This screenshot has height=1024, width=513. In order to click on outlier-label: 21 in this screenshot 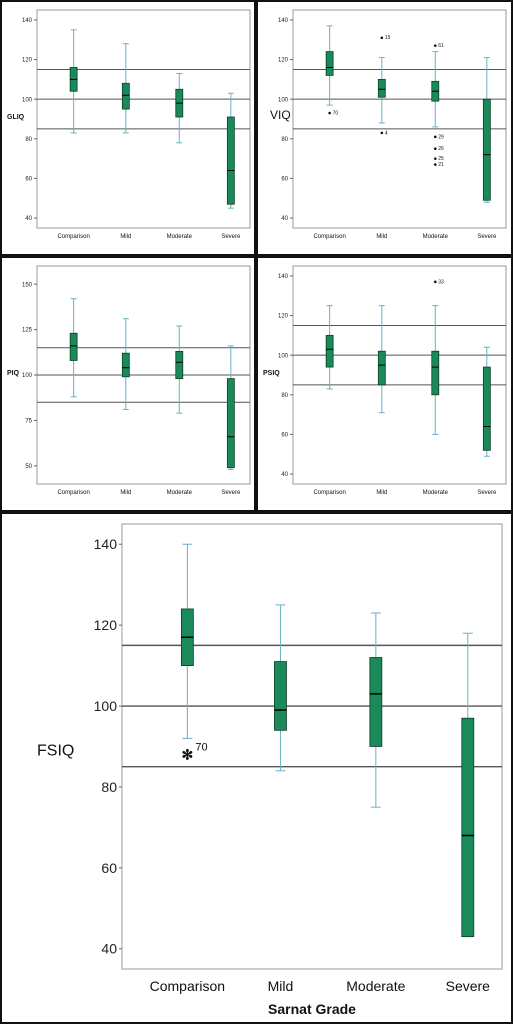, I will do `click(441, 165)`.